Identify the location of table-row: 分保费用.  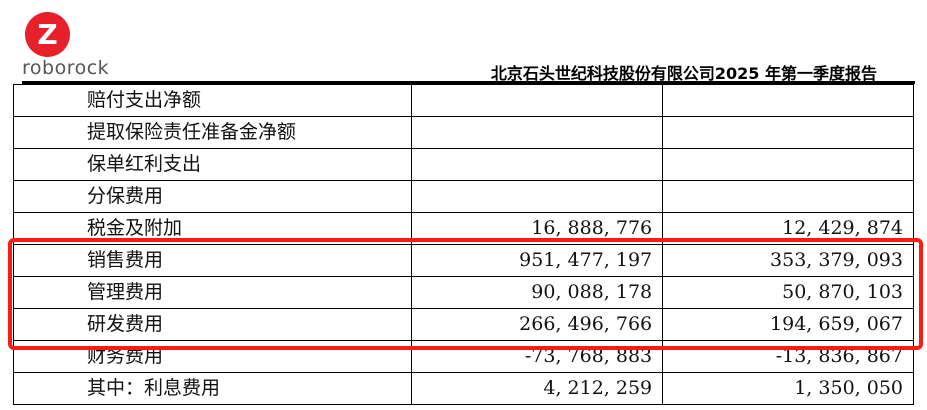
(463, 196).